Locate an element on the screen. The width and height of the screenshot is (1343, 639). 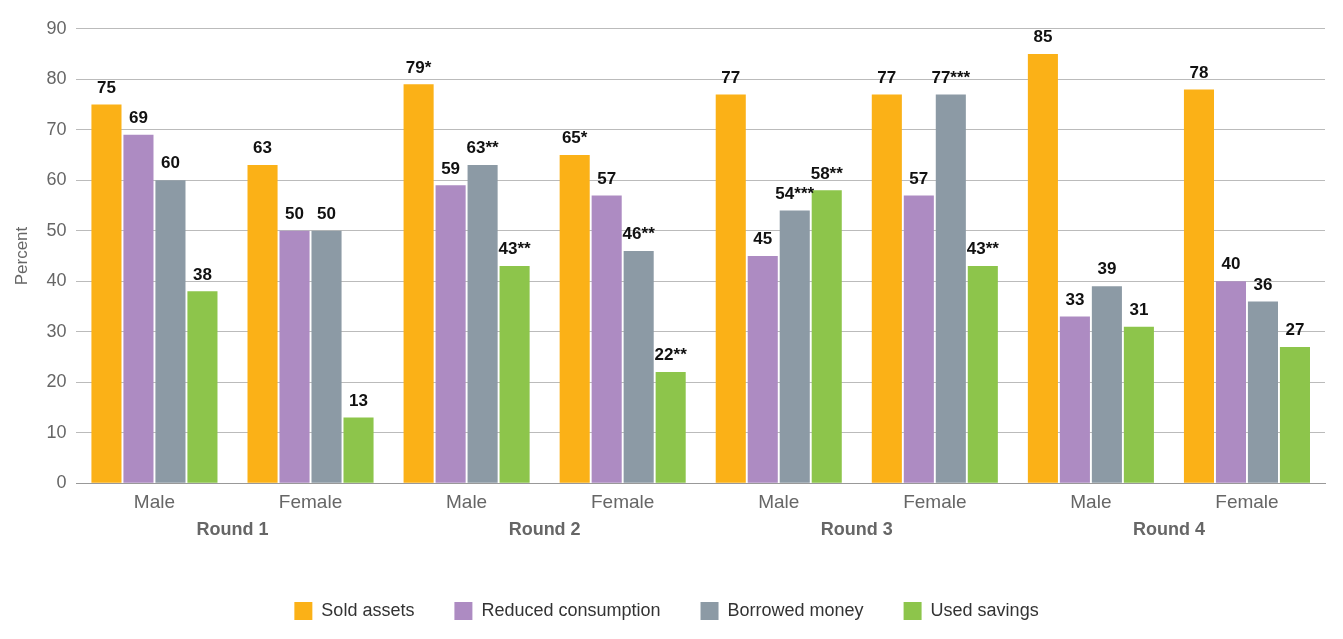
data-label: 13 is located at coordinates (358, 400).